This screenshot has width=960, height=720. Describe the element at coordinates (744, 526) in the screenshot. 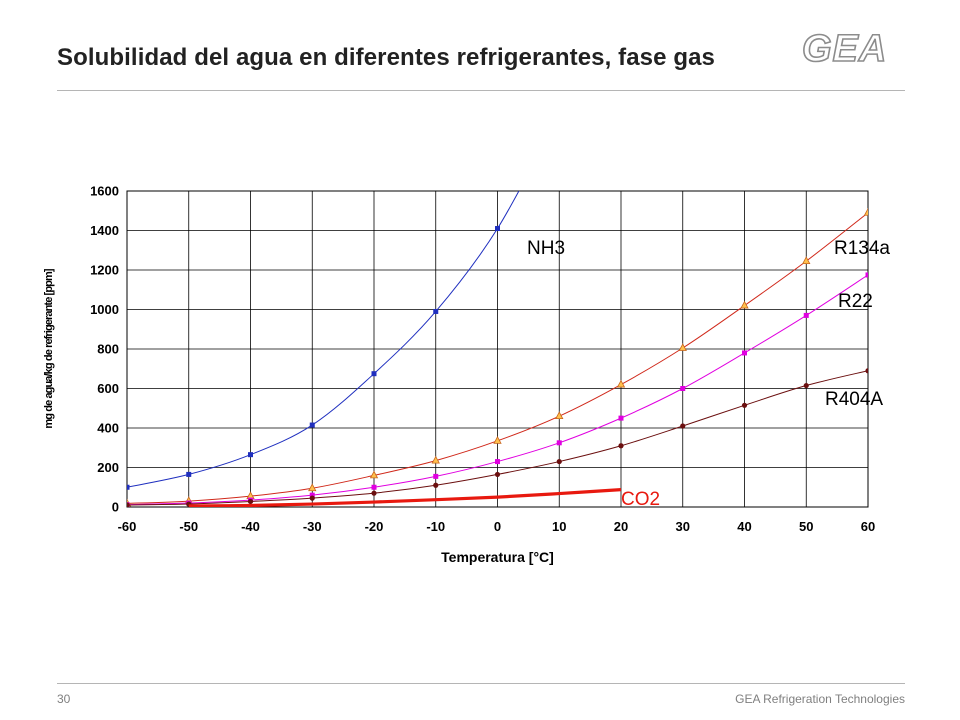

I see `x-tick-label: 40` at that location.